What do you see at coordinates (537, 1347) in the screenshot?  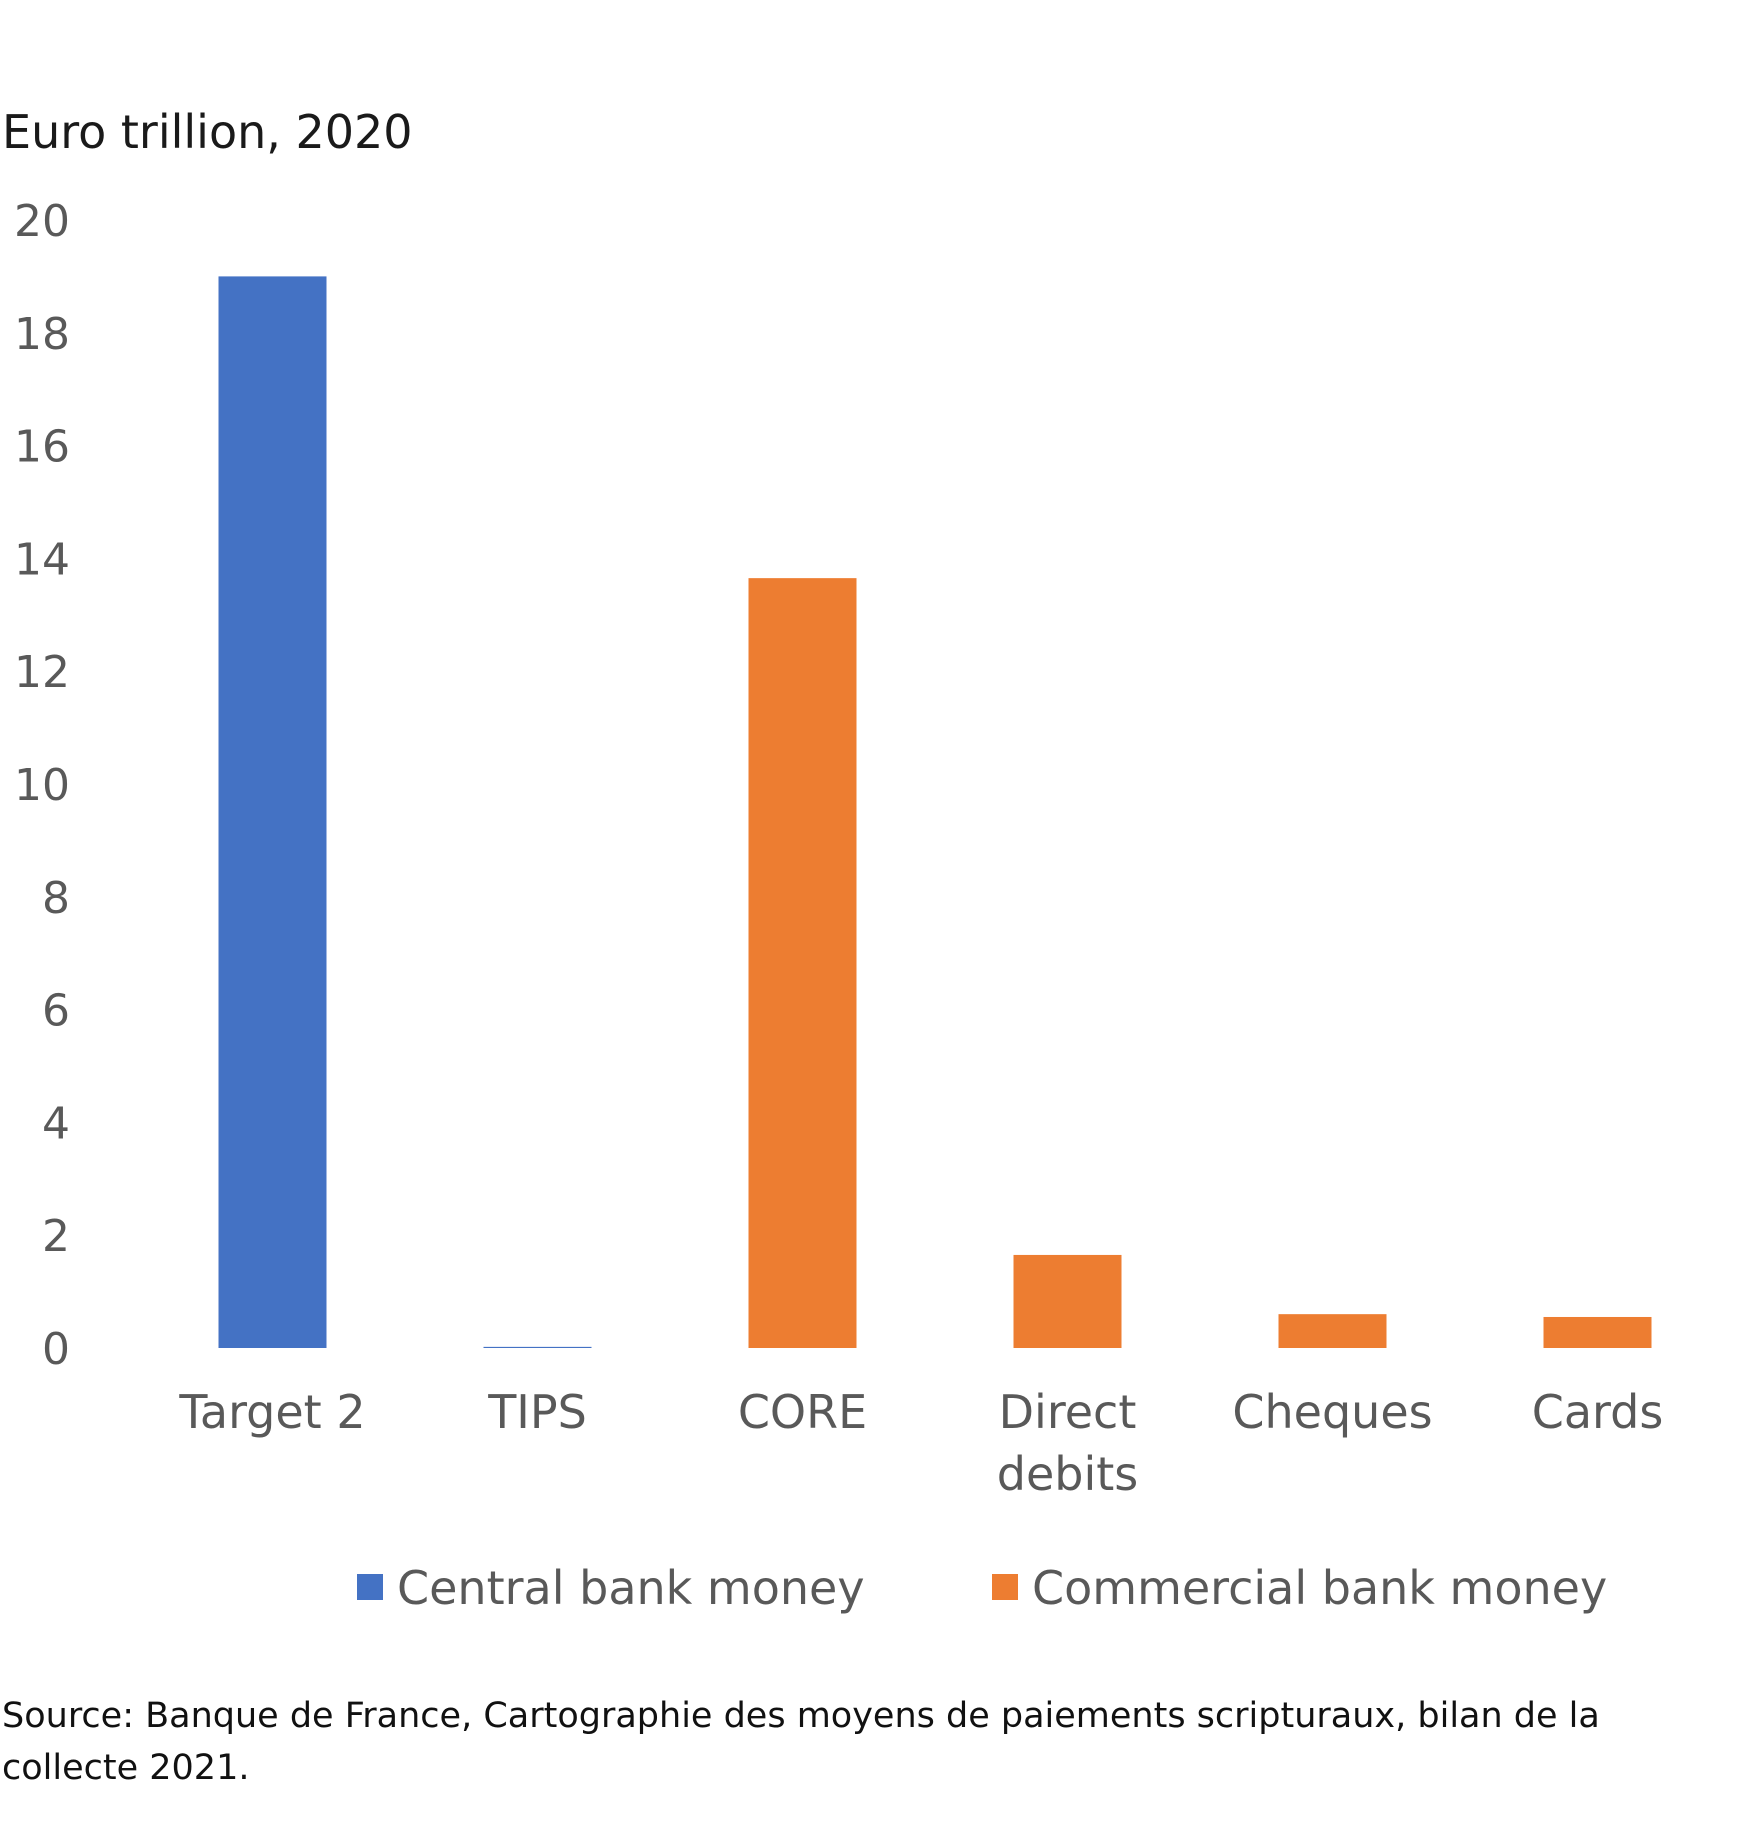 I see `bar-tips` at bounding box center [537, 1347].